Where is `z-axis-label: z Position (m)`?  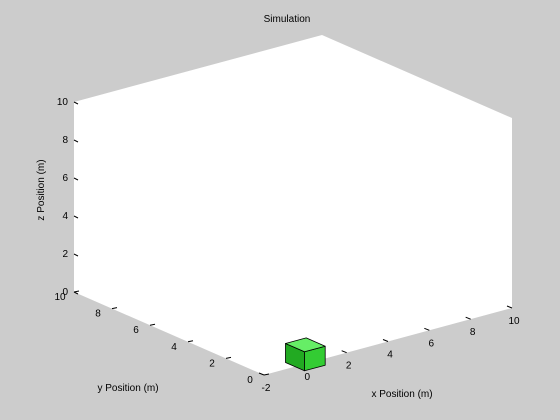 z-axis-label: z Position (m) is located at coordinates (41, 189).